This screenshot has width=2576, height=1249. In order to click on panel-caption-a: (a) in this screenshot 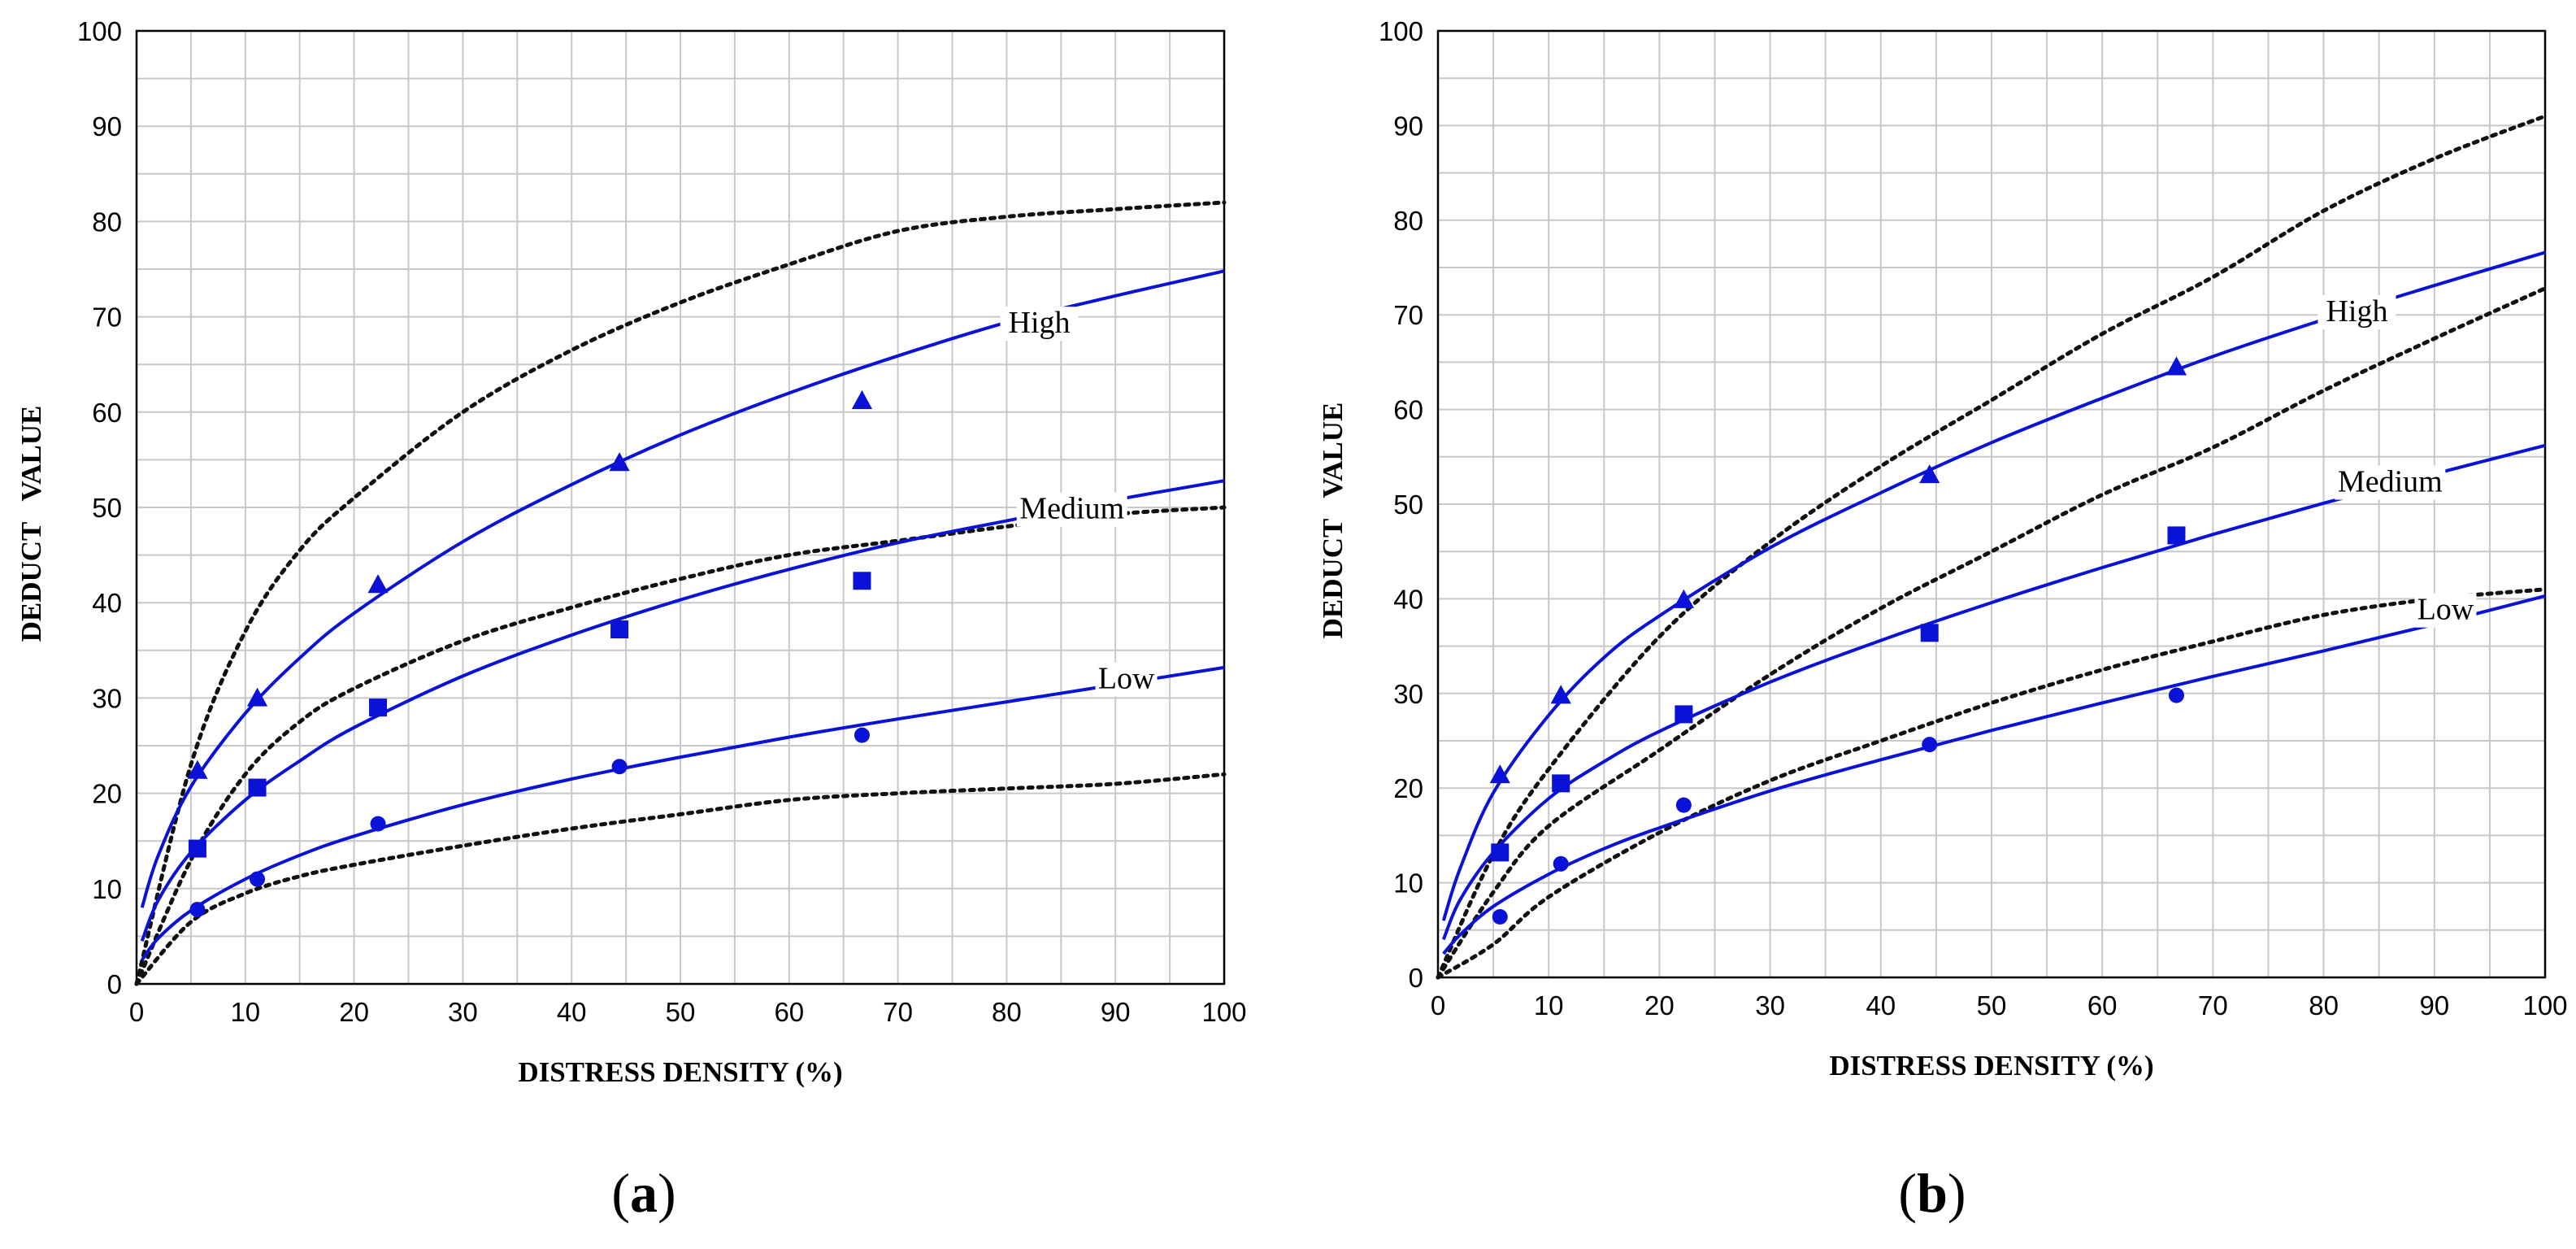, I will do `click(643, 1193)`.